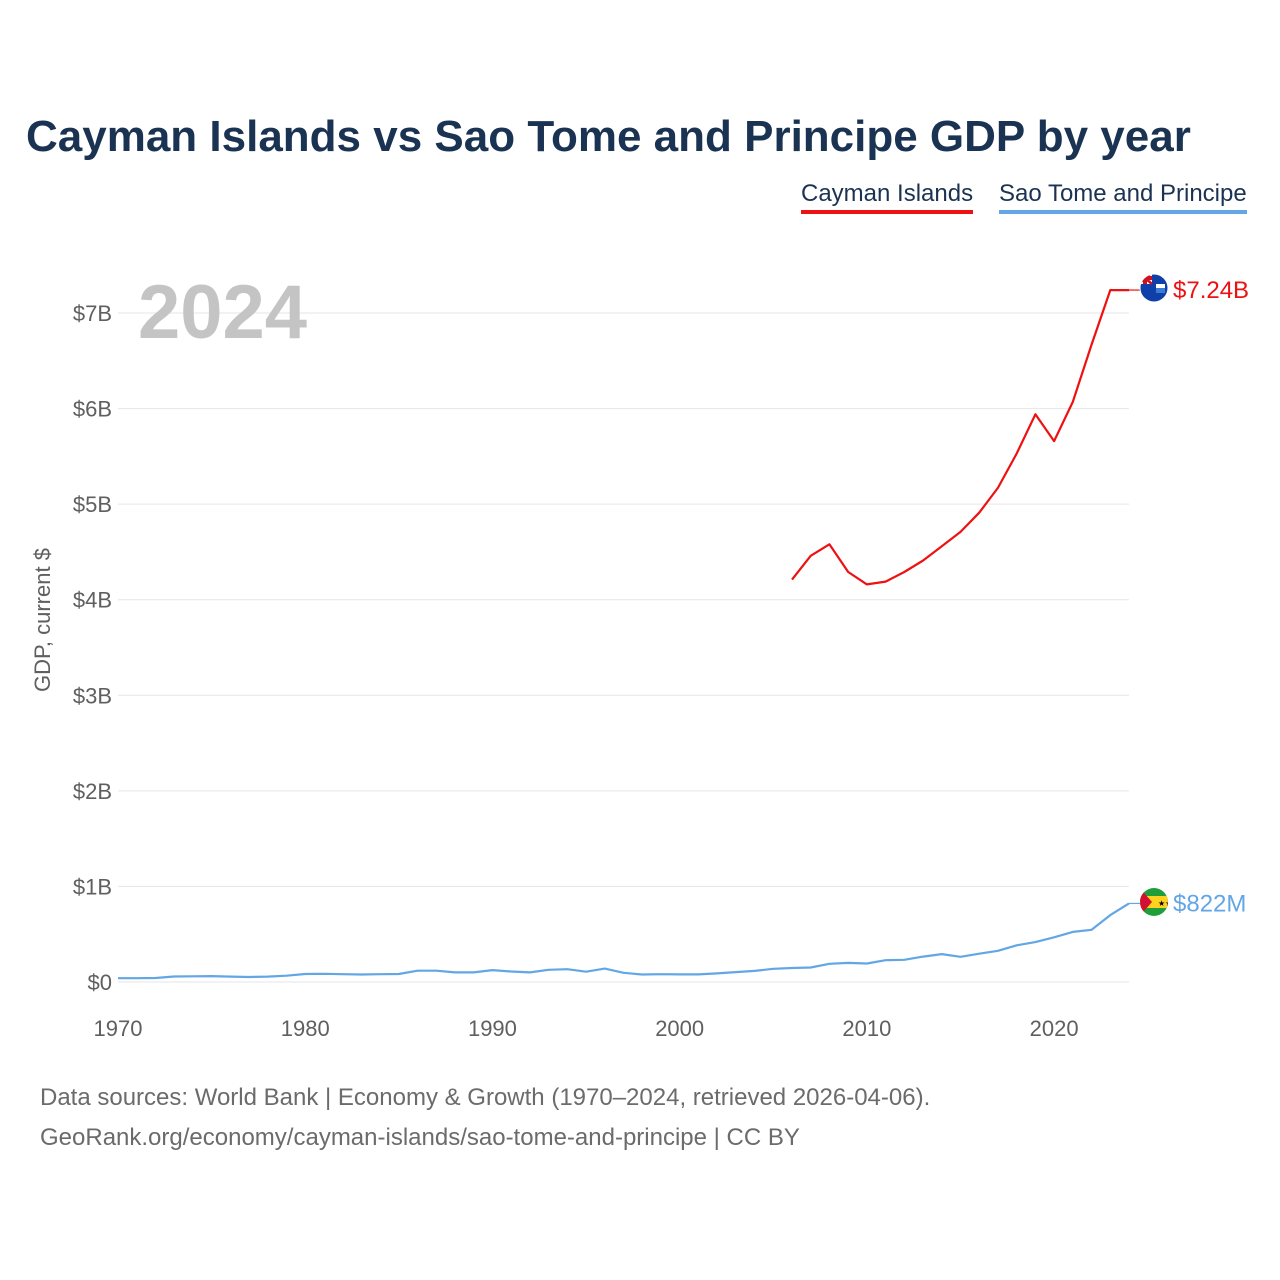 This screenshot has height=1280, width=1280. I want to click on x-tick-label: 1970, so click(118, 1028).